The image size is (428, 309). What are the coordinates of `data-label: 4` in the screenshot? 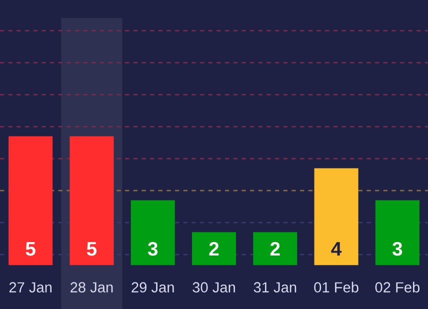 It's located at (336, 249).